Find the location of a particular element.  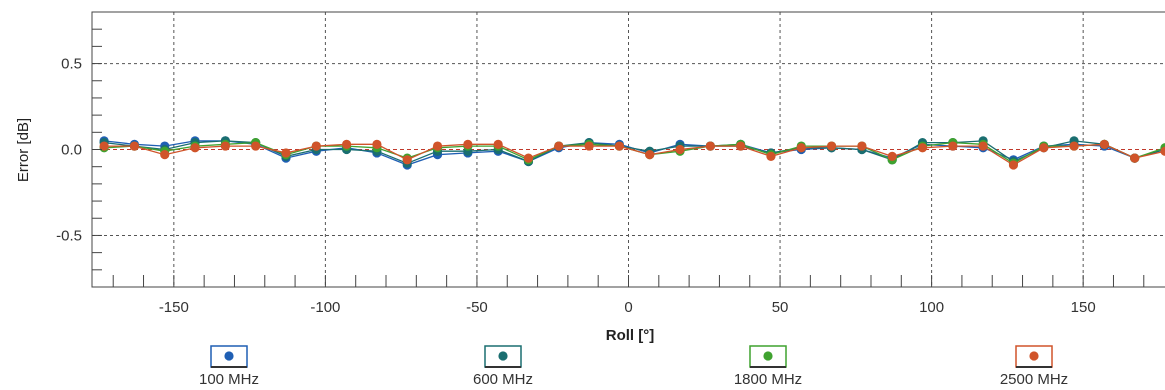

x-tick-label: -150 is located at coordinates (174, 307).